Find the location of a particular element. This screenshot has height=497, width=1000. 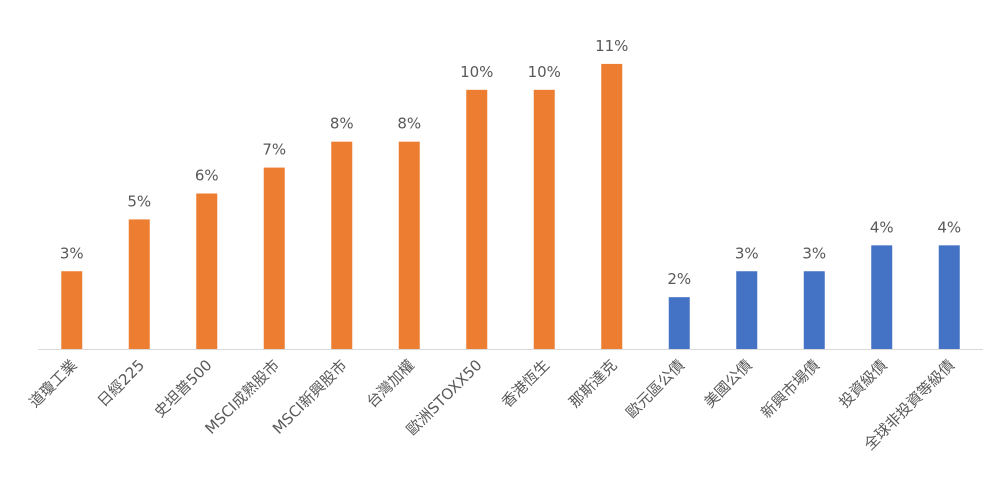

data-label: 2% is located at coordinates (679, 279).